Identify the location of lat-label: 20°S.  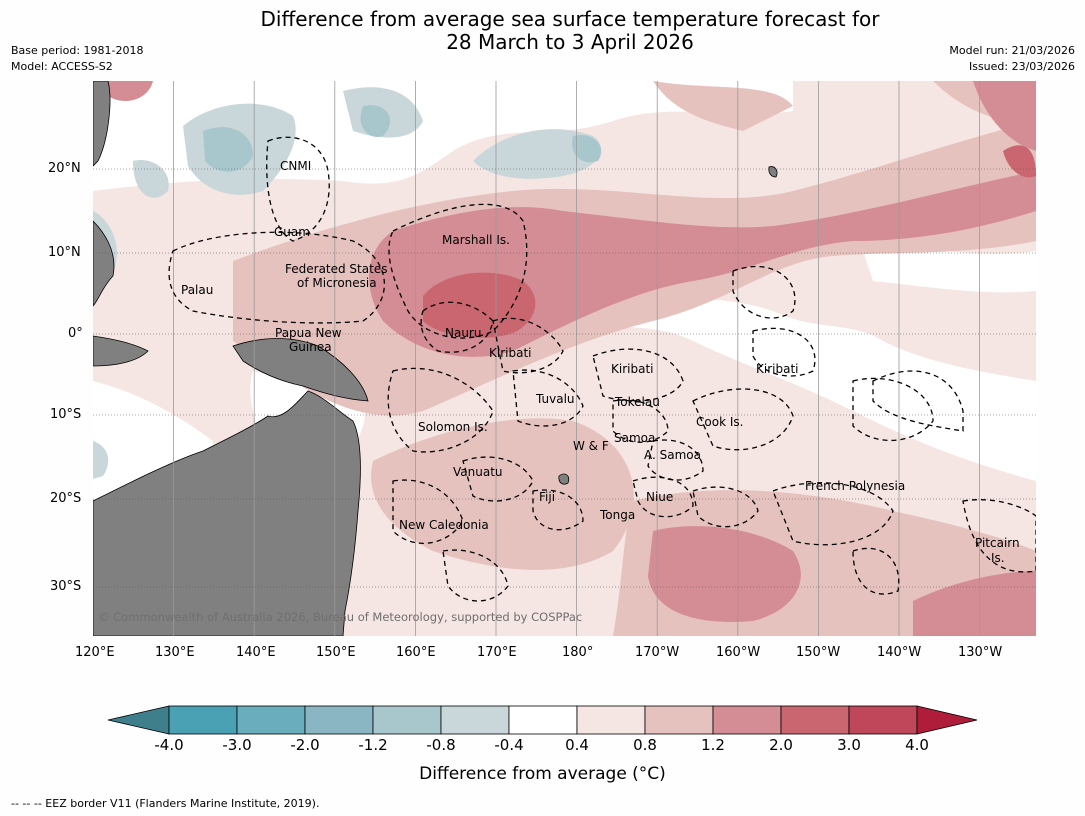
(66, 498).